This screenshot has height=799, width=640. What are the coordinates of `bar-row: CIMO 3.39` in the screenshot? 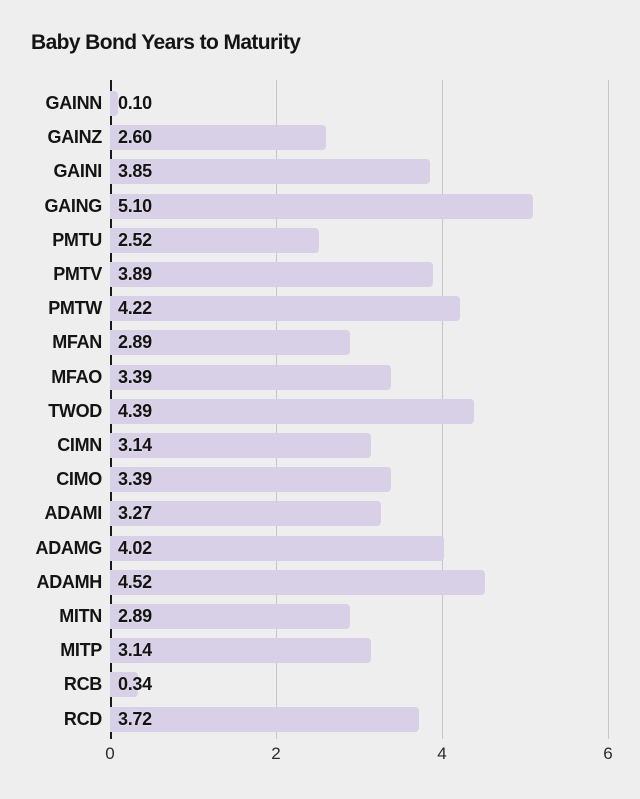 It's located at (320, 480).